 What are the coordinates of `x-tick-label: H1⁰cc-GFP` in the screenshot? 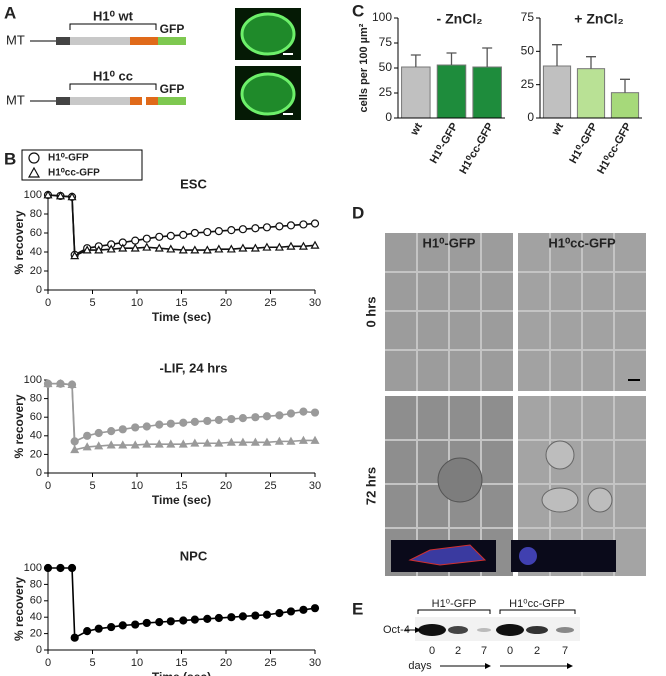 It's located at (476, 148).